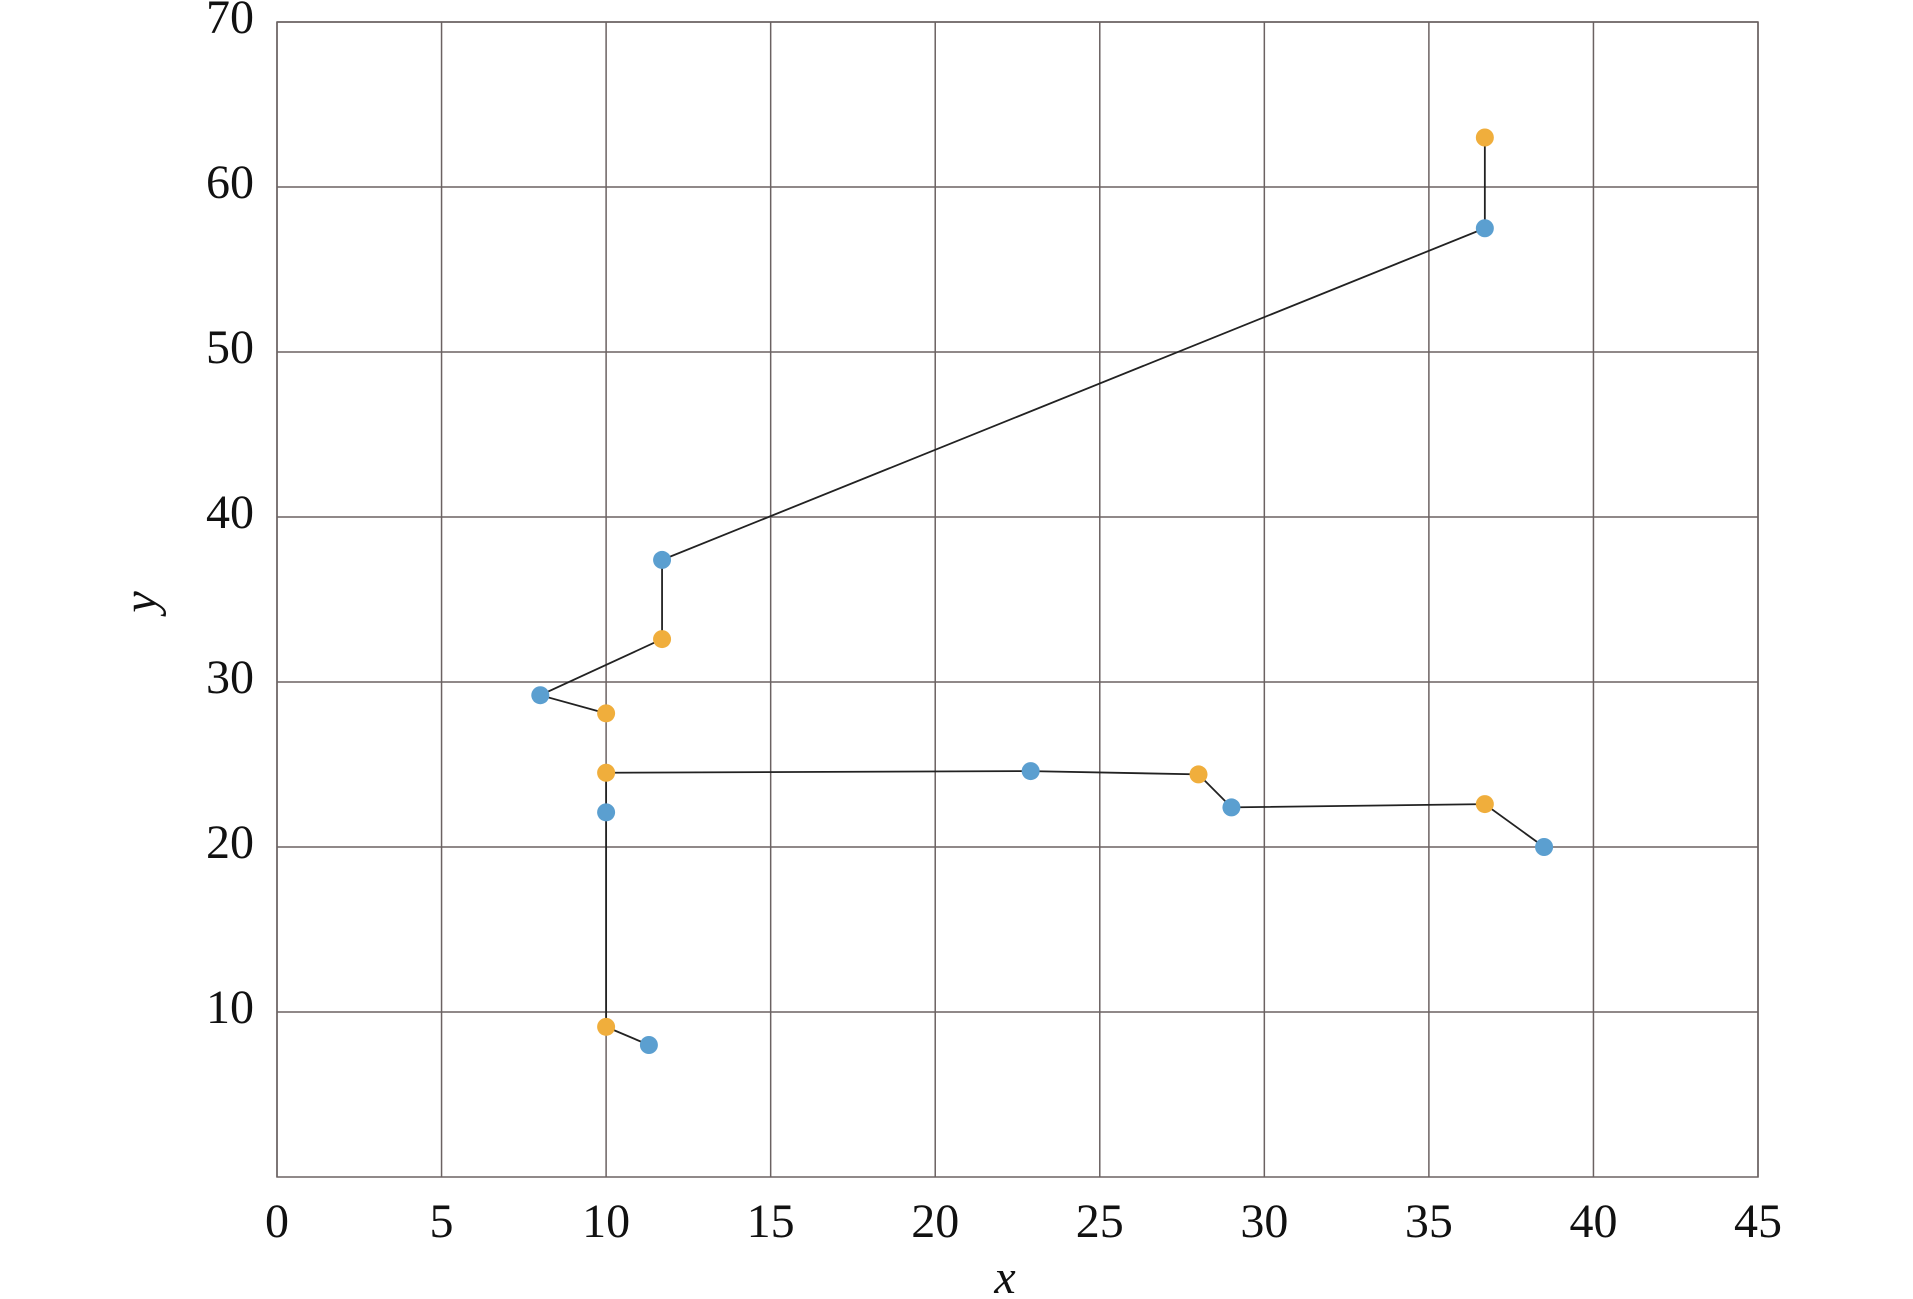 The image size is (1913, 1299). What do you see at coordinates (442, 1221) in the screenshot?
I see `x-tick-label: 5` at bounding box center [442, 1221].